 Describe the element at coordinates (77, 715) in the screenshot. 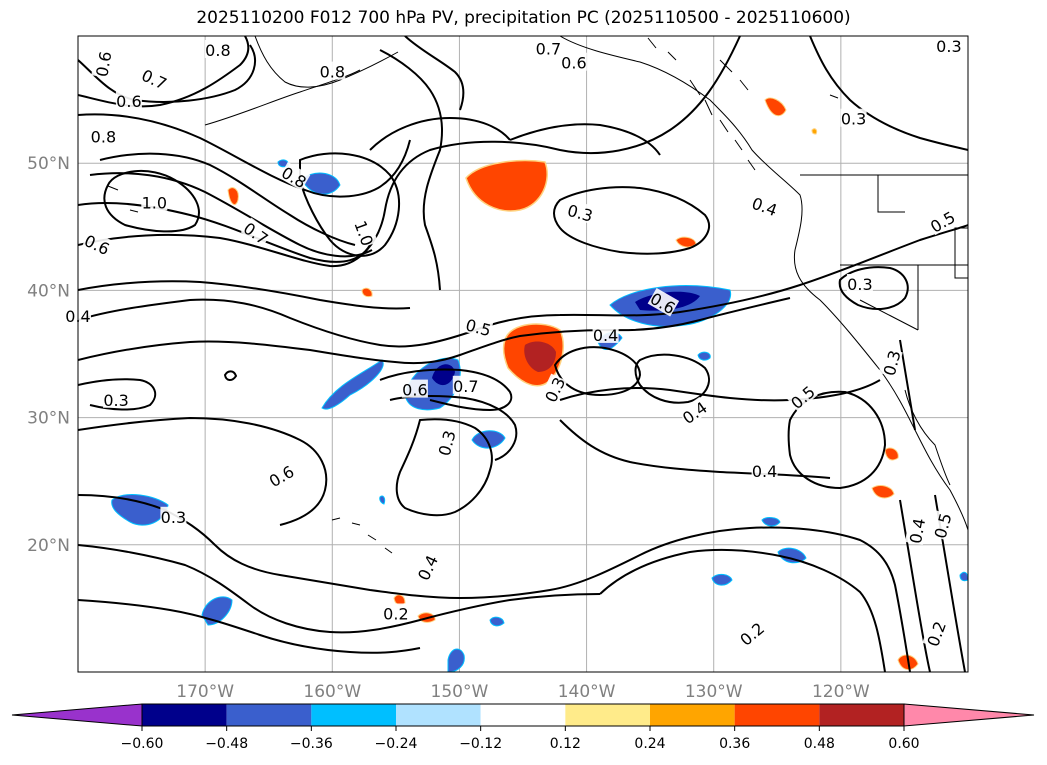

I see `colorbar-extend-low` at that location.